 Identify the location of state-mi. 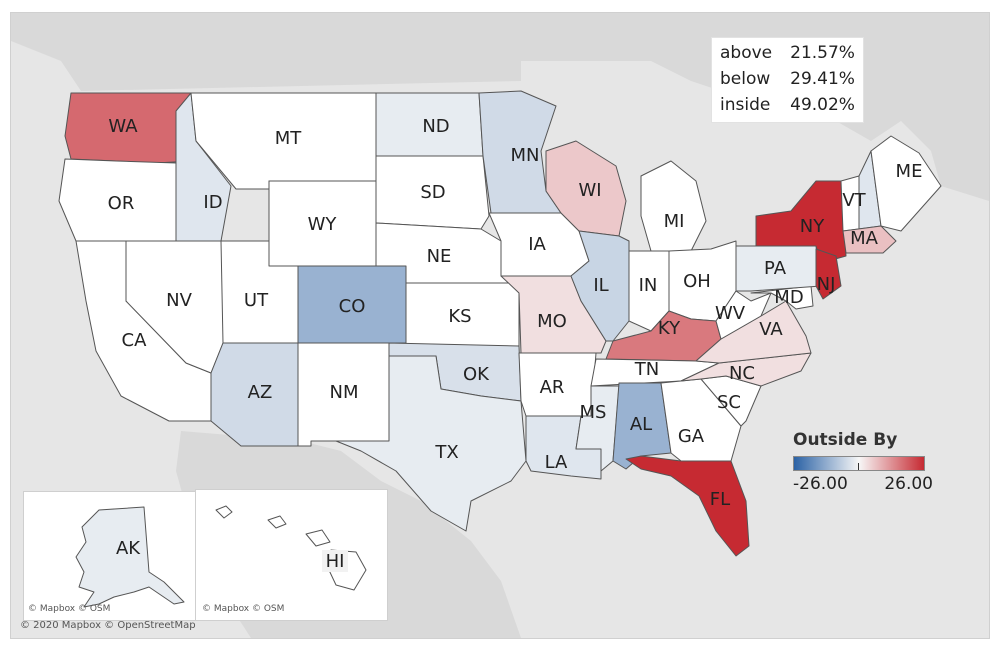
(673, 206).